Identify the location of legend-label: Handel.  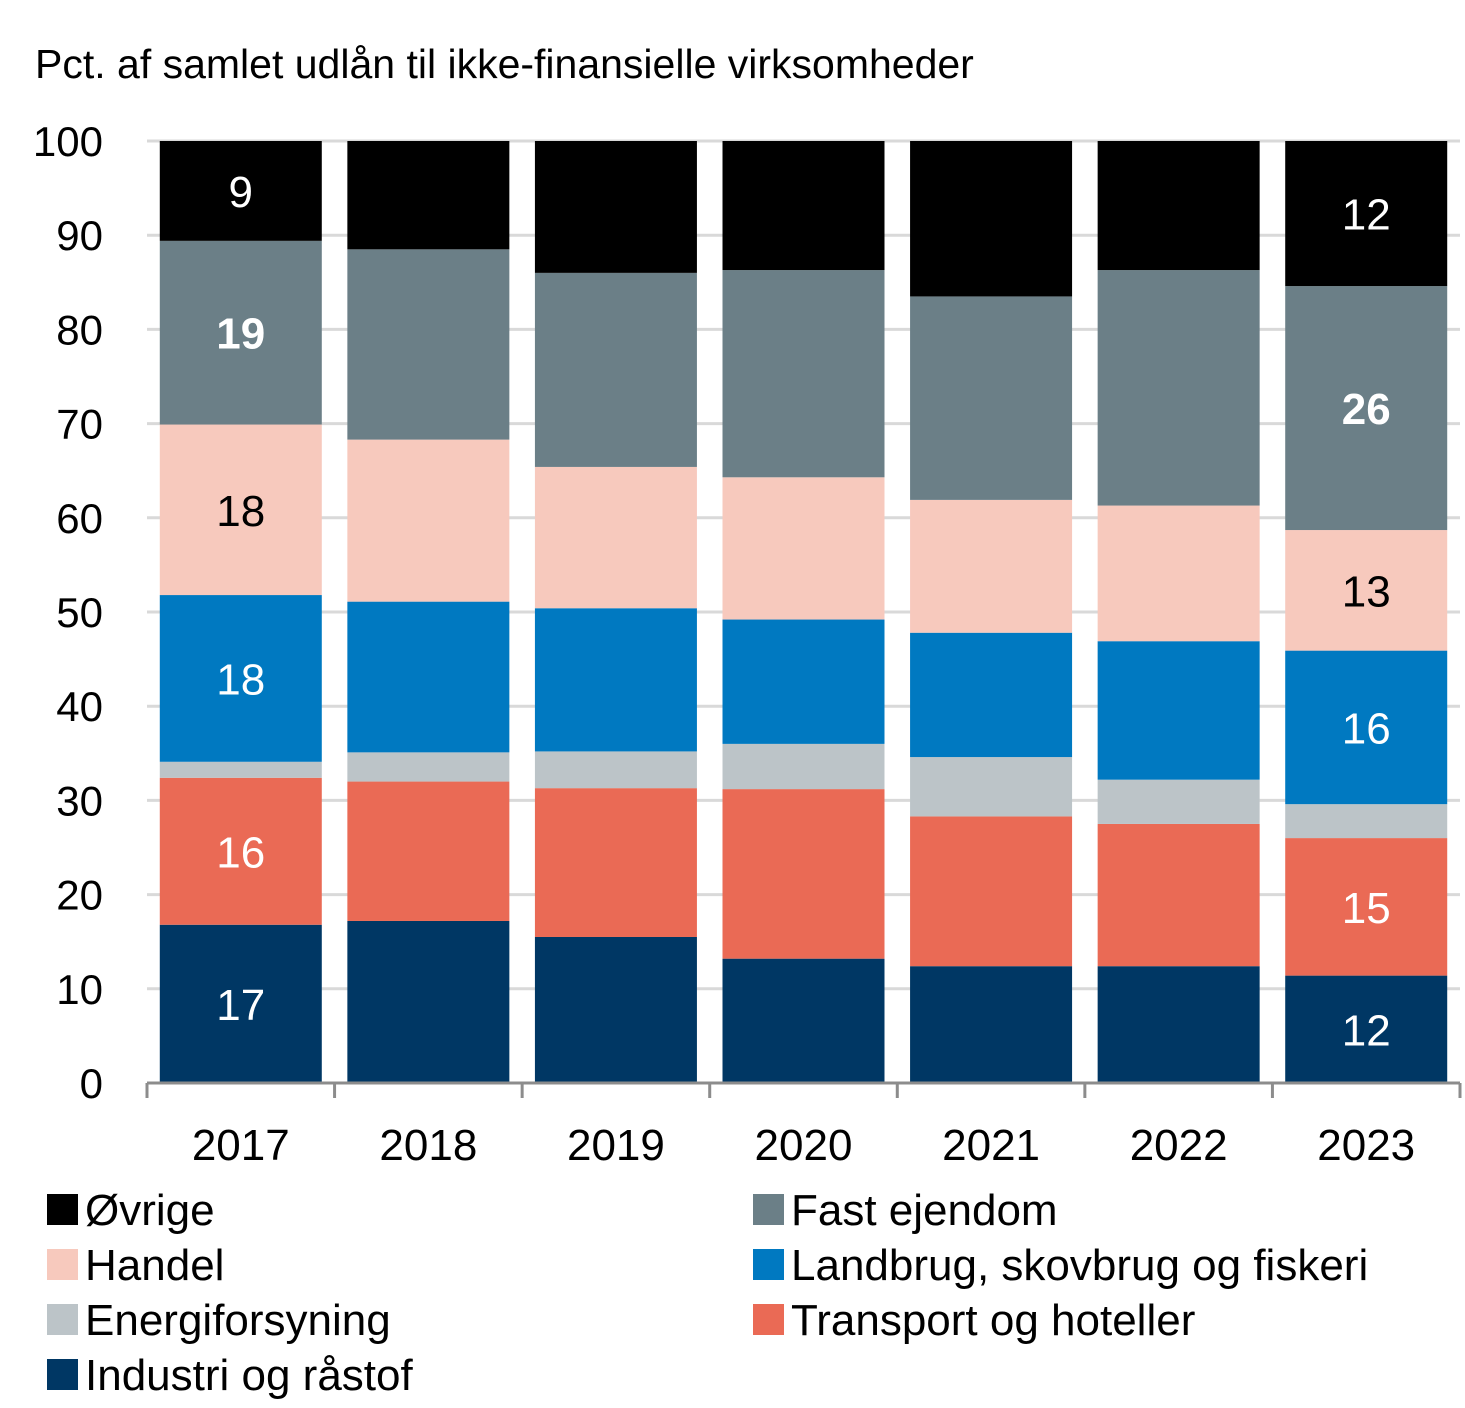
(154, 1265).